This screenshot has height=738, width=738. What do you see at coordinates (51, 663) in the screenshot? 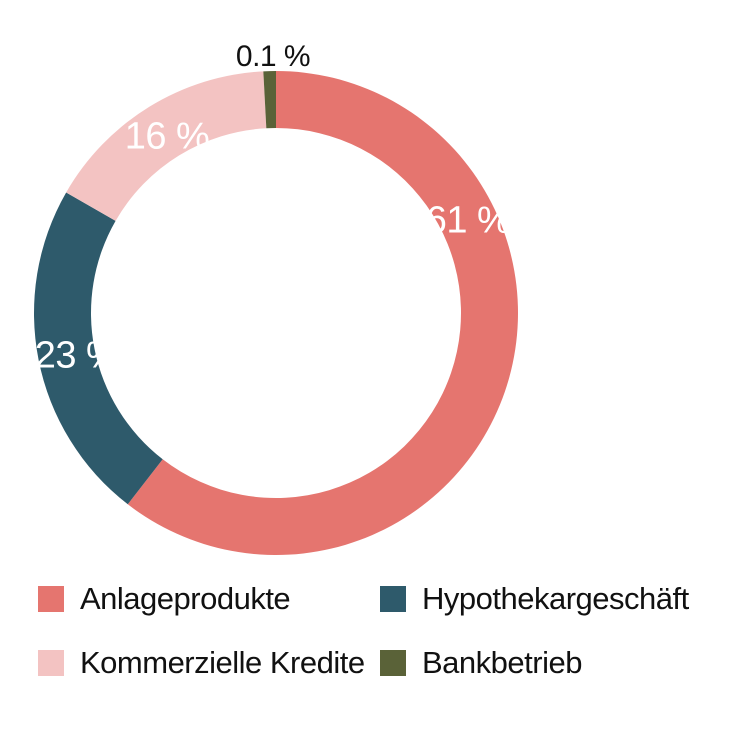
I see `legend-swatch-kommerzielle-kredite` at bounding box center [51, 663].